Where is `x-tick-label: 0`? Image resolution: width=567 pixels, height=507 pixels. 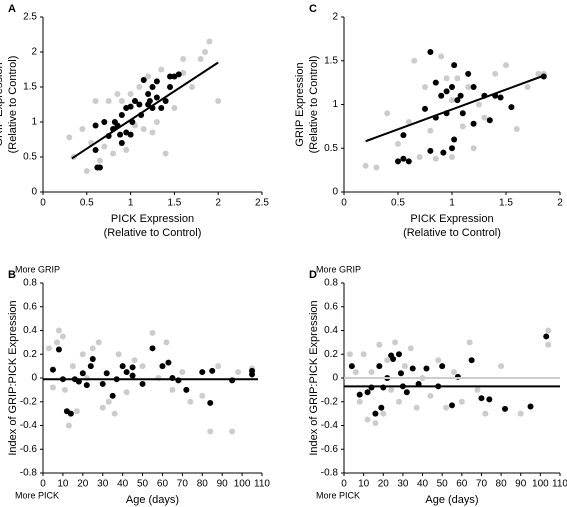
x-tick-label: 0 is located at coordinates (43, 484).